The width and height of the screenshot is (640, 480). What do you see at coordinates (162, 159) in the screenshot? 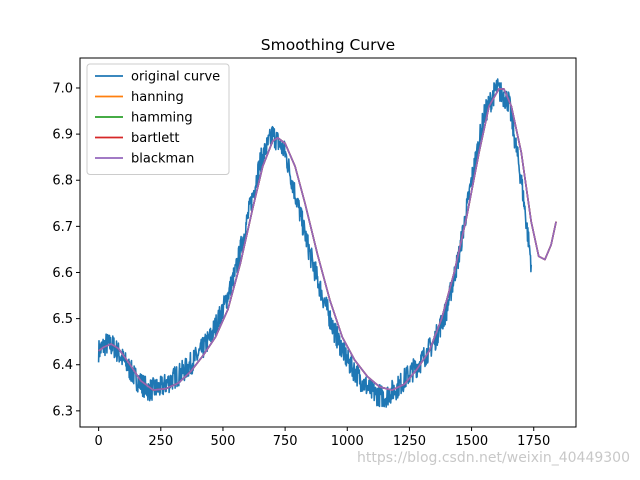
I see `legend-label-blackman: blackman` at bounding box center [162, 159].